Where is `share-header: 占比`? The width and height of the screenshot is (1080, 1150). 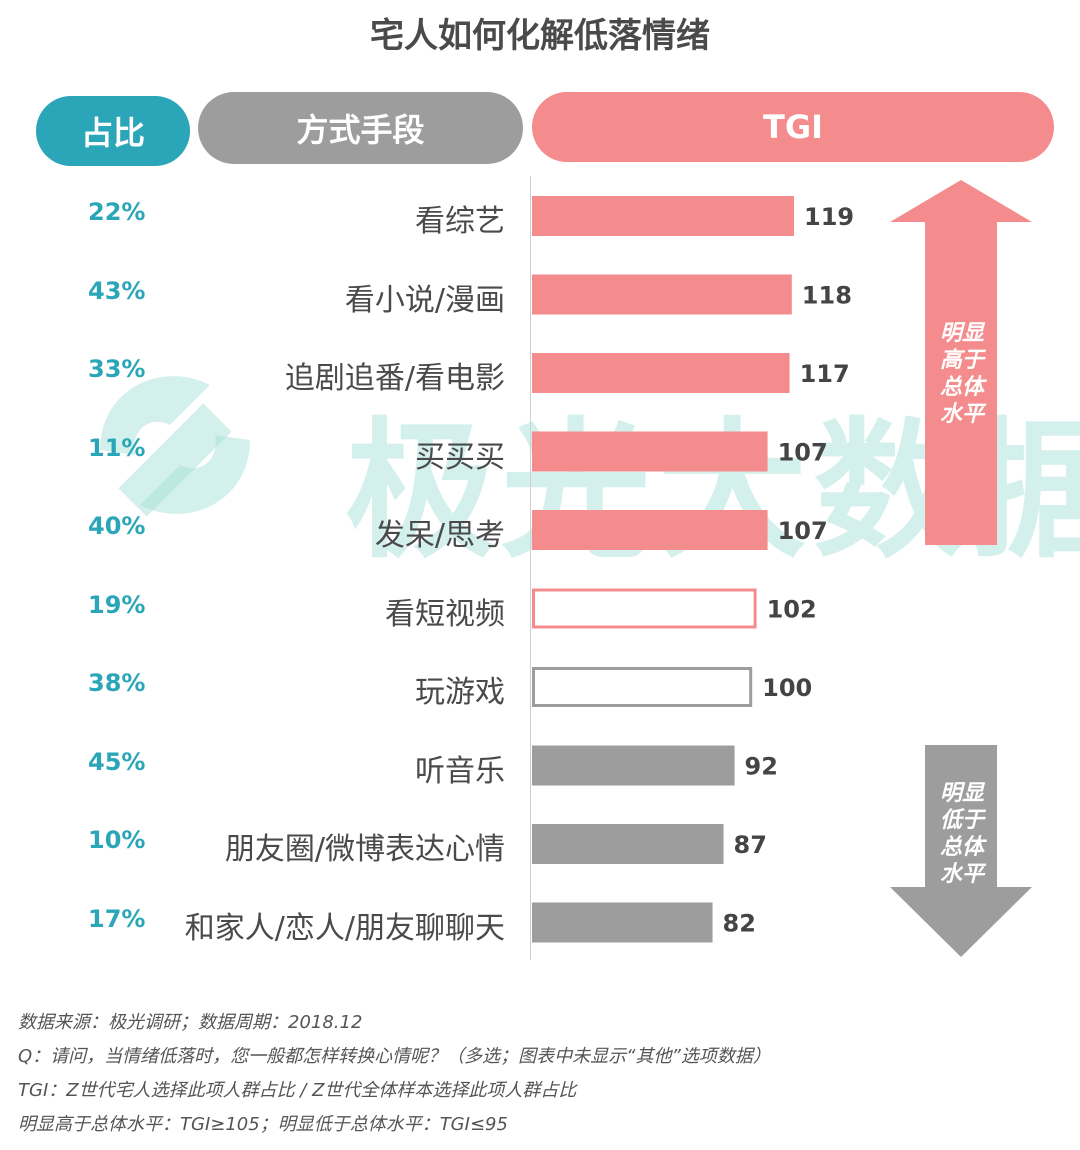
share-header: 占比 is located at coordinates (113, 131).